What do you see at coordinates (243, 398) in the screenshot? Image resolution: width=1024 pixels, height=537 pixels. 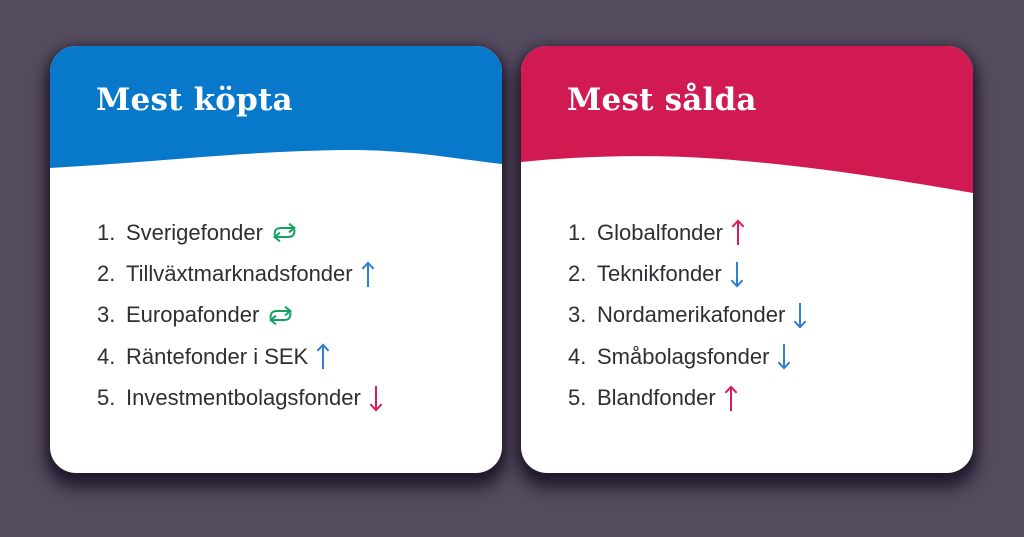 I see `fund-label: Investmentbolagsfonder` at bounding box center [243, 398].